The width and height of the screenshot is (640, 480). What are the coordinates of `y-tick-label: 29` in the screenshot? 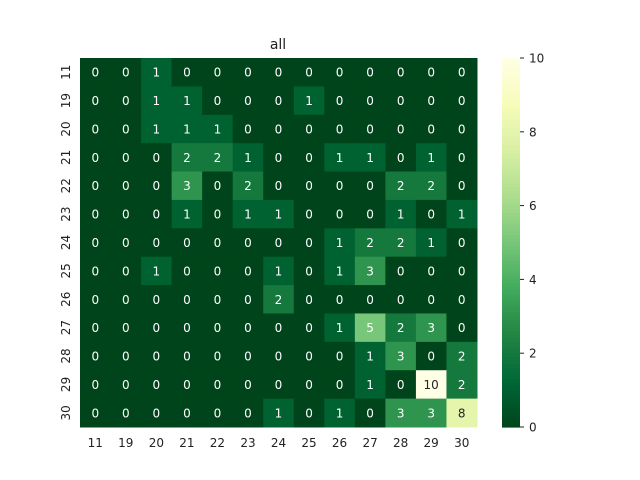 It's located at (66, 384).